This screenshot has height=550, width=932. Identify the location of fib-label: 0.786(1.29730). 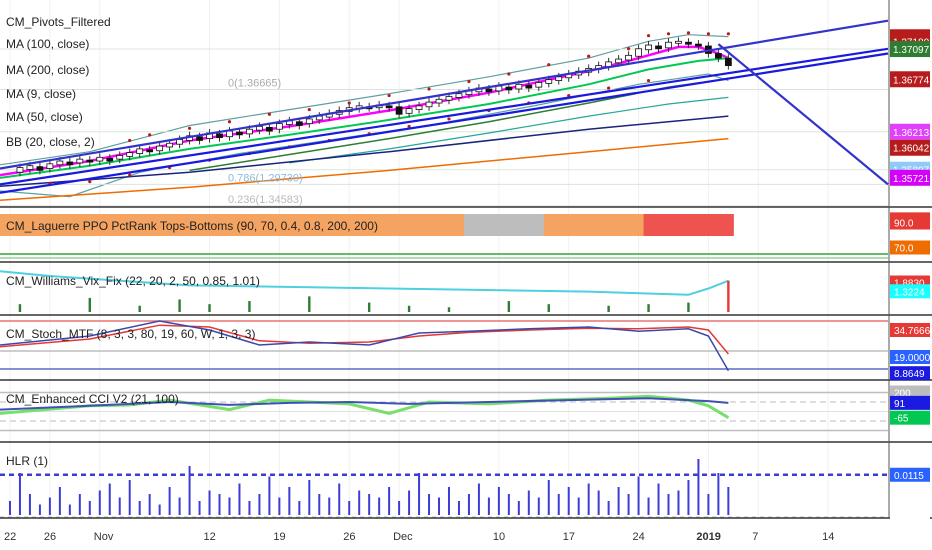
(265, 178).